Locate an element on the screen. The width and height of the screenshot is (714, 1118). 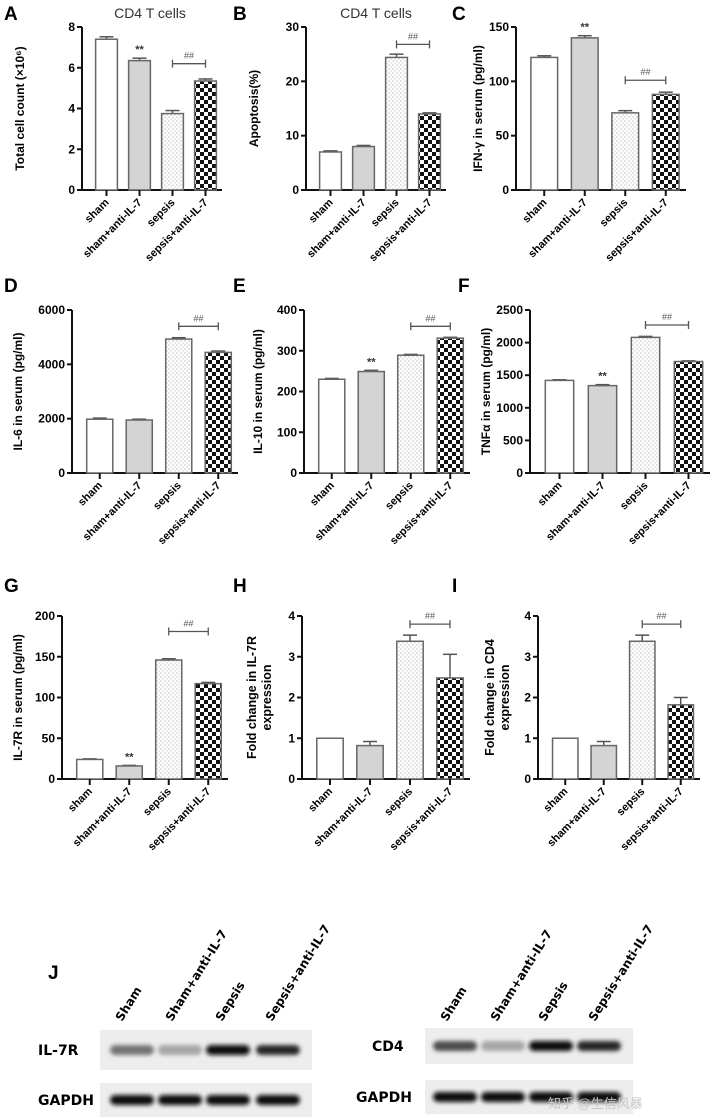
y-tick-label: 300 is located at coordinates (287, 351).